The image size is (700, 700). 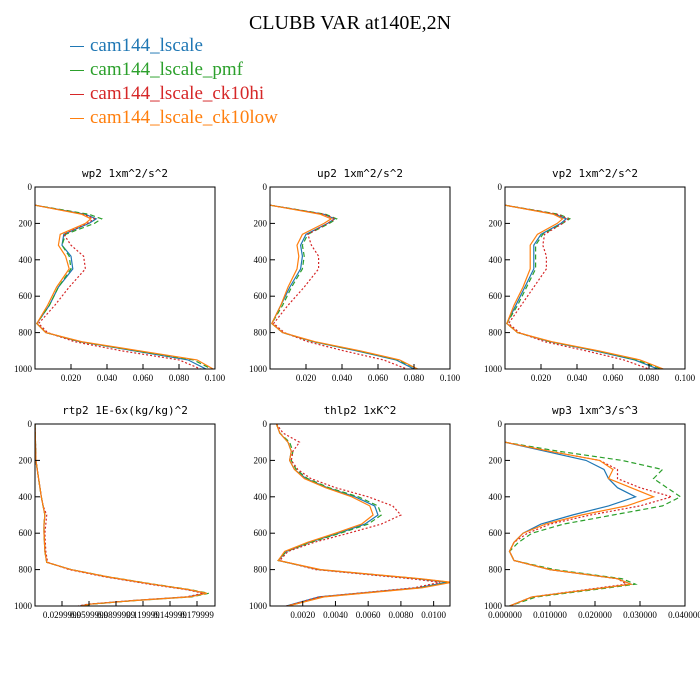 I want to click on subplot-title: up2 1xm^2/s^2, so click(x=360, y=173).